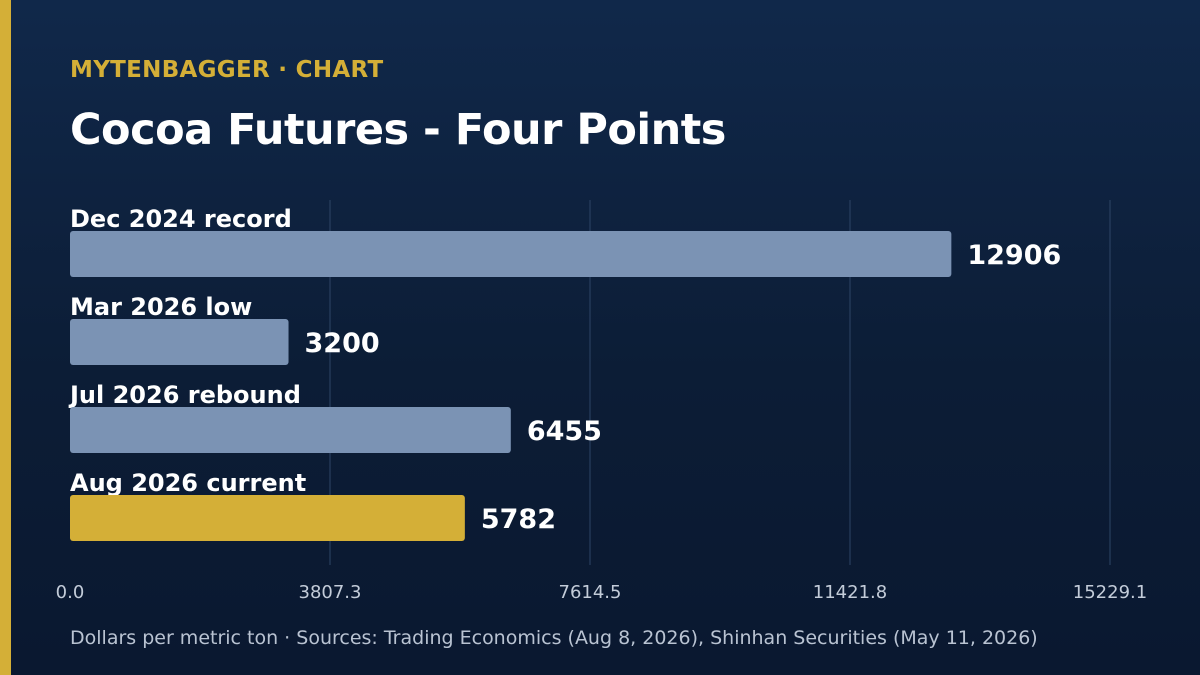 Image resolution: width=1200 pixels, height=675 pixels. What do you see at coordinates (330, 592) in the screenshot?
I see `x-tick-label: 3807.3` at bounding box center [330, 592].